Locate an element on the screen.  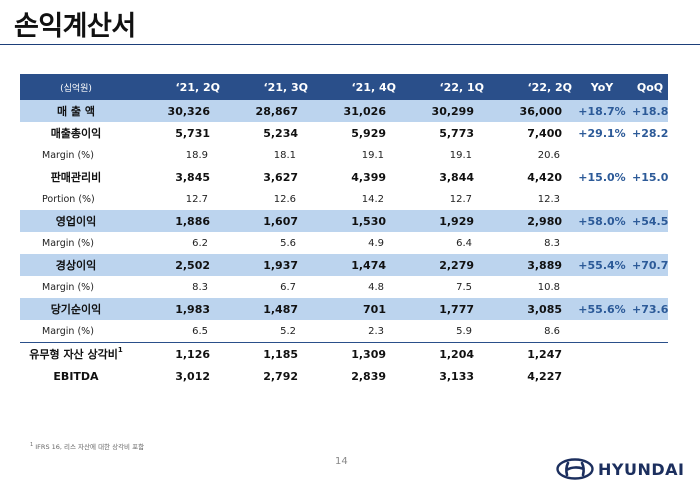
qoq-cell: +54.5% is located at coordinates (650, 221).